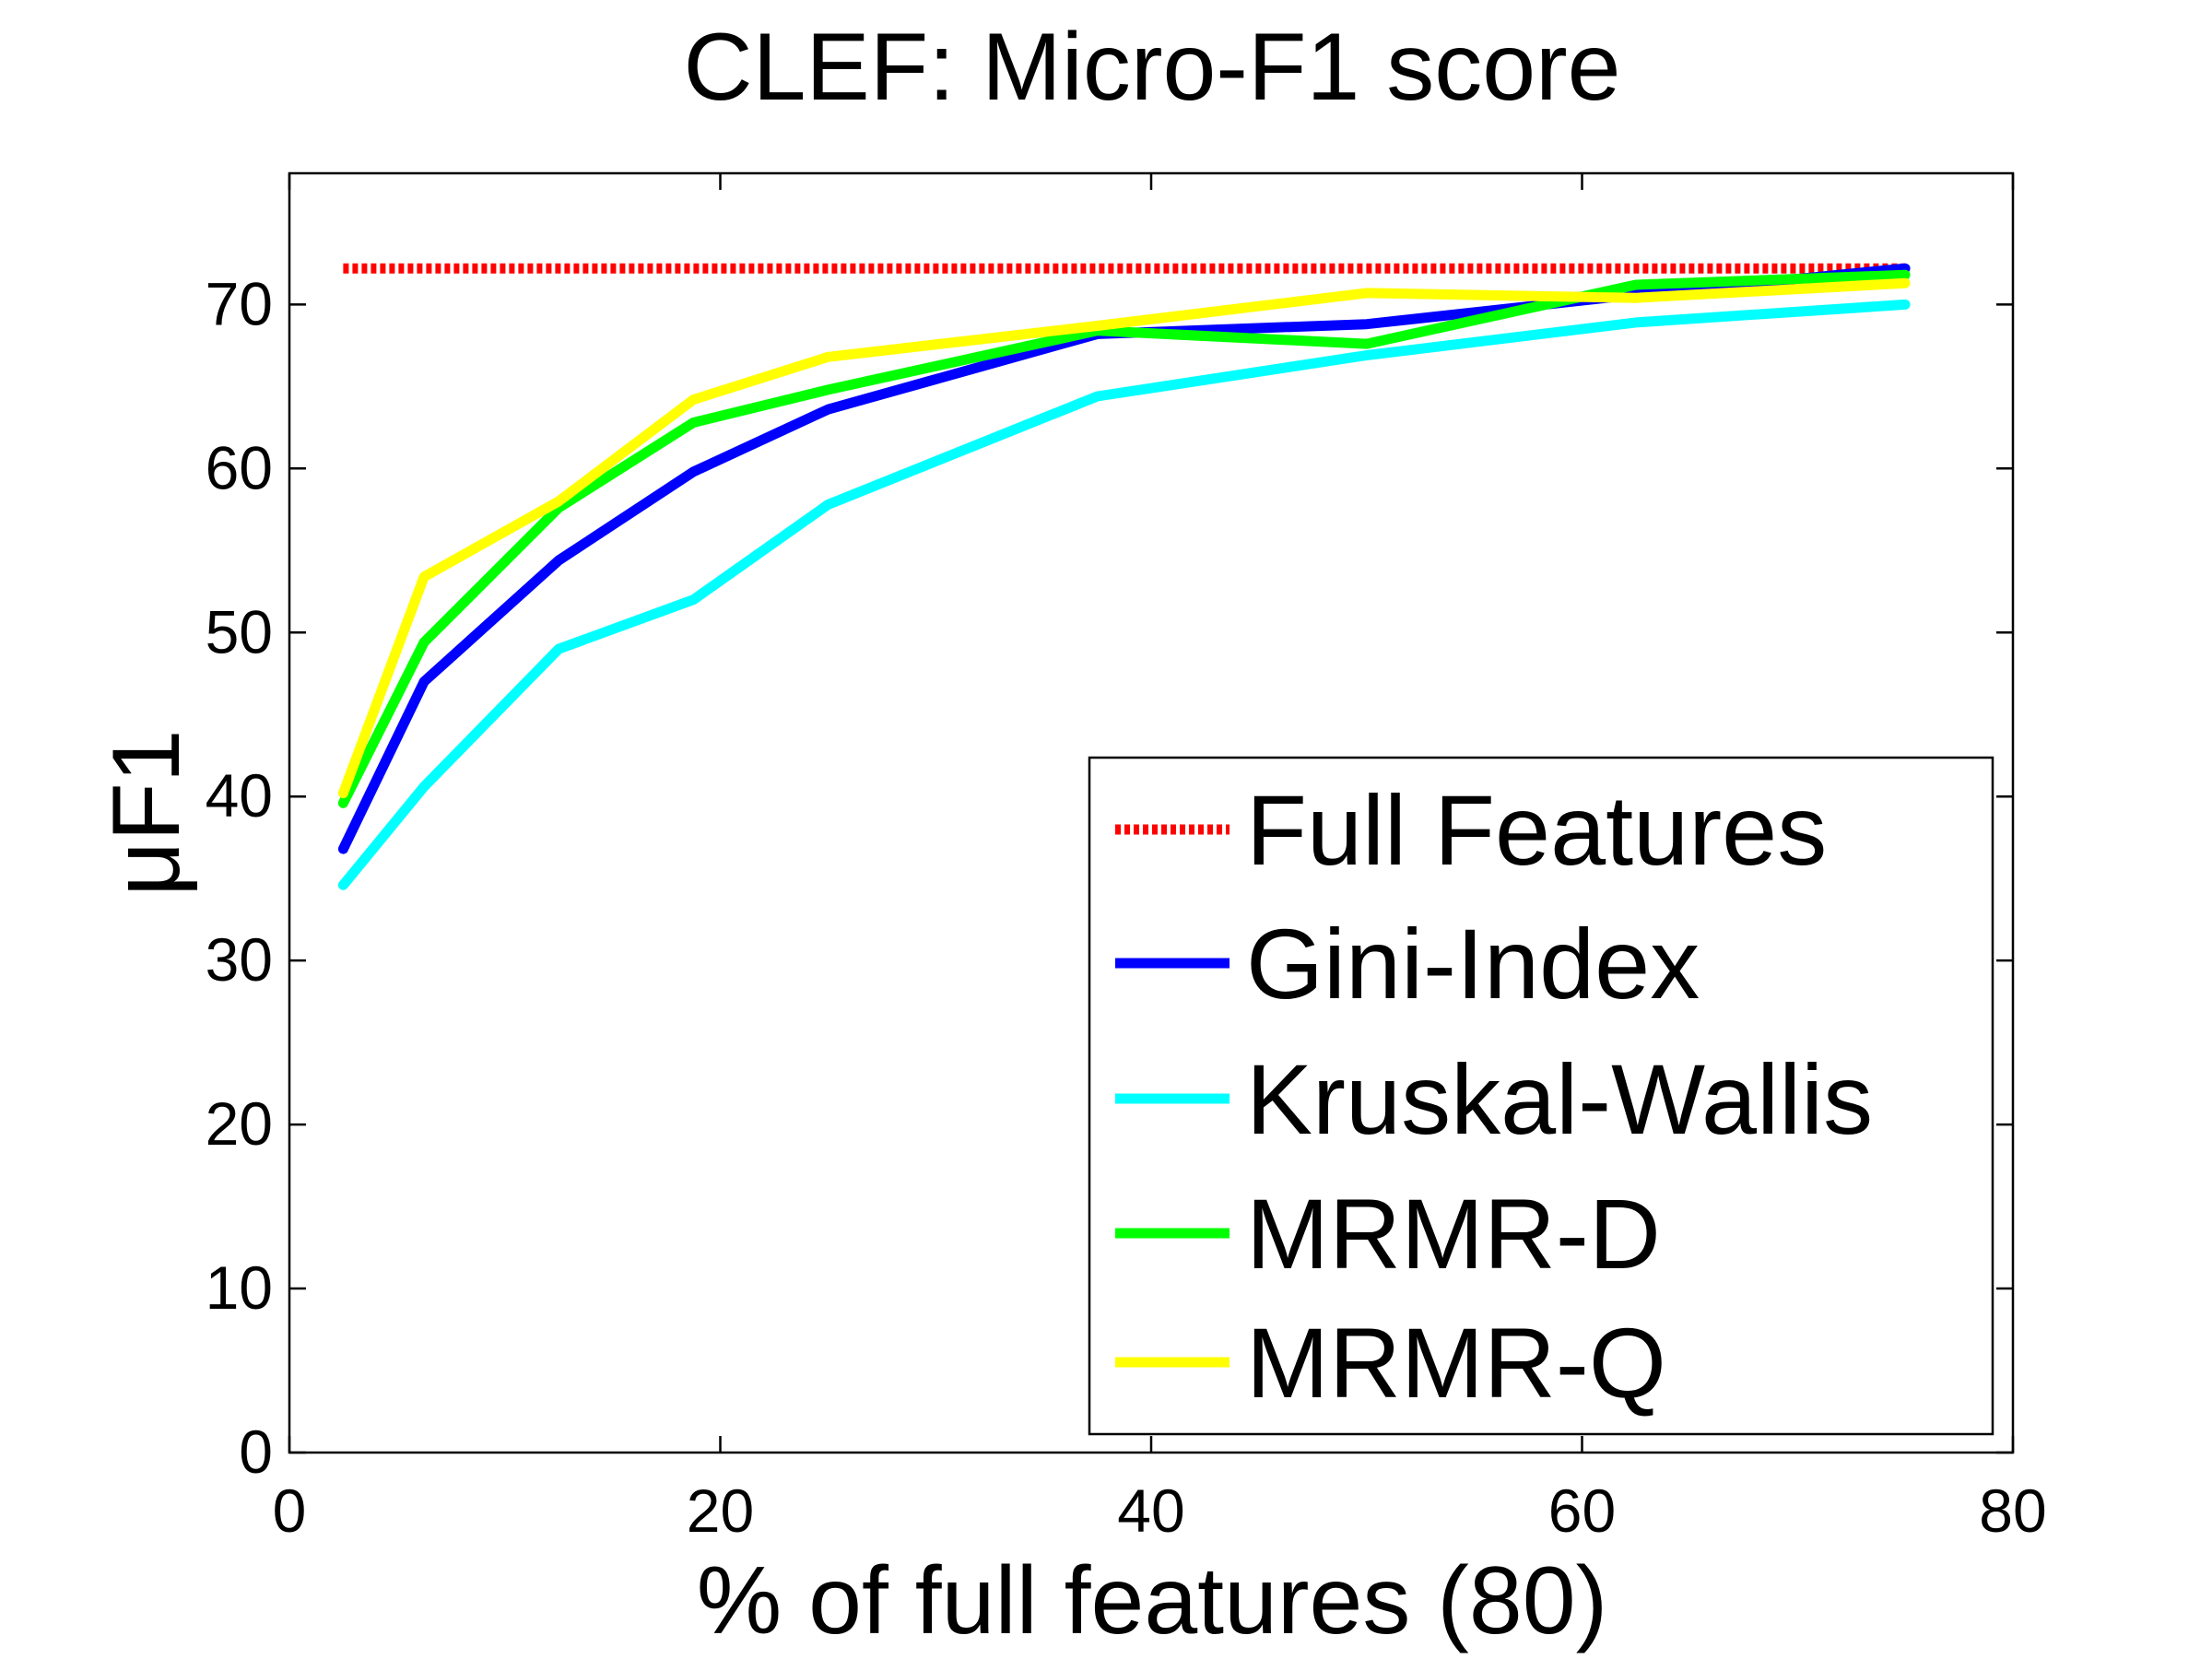  I want to click on chart-title: CLEF: Micro-F1 score, so click(1151, 67).